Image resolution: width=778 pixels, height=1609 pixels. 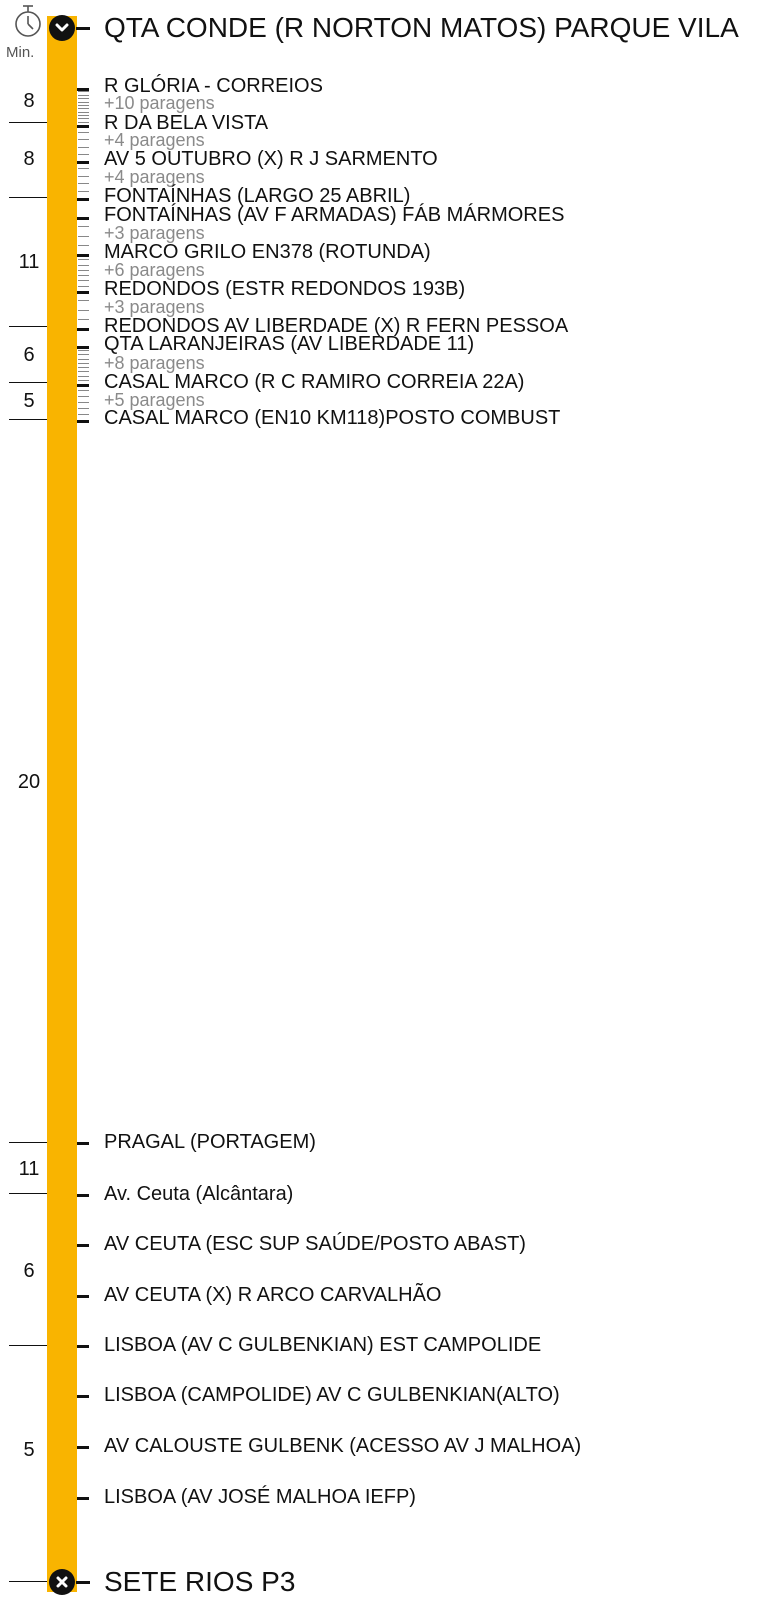 I want to click on stop-name: FONTAÍNHAS (AV F ARMADAS) FÁB MÁRMORES, so click(x=334, y=215).